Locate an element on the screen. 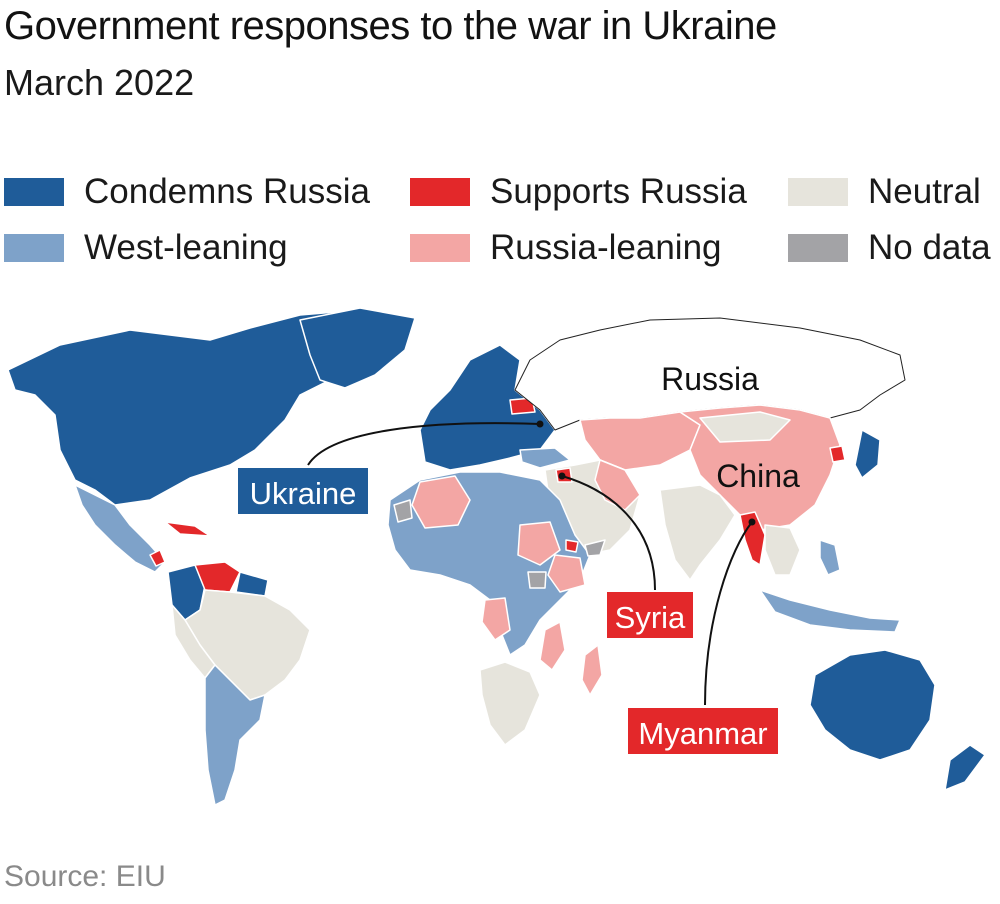  callout-ukraine-label: Ukraine is located at coordinates (303, 493).